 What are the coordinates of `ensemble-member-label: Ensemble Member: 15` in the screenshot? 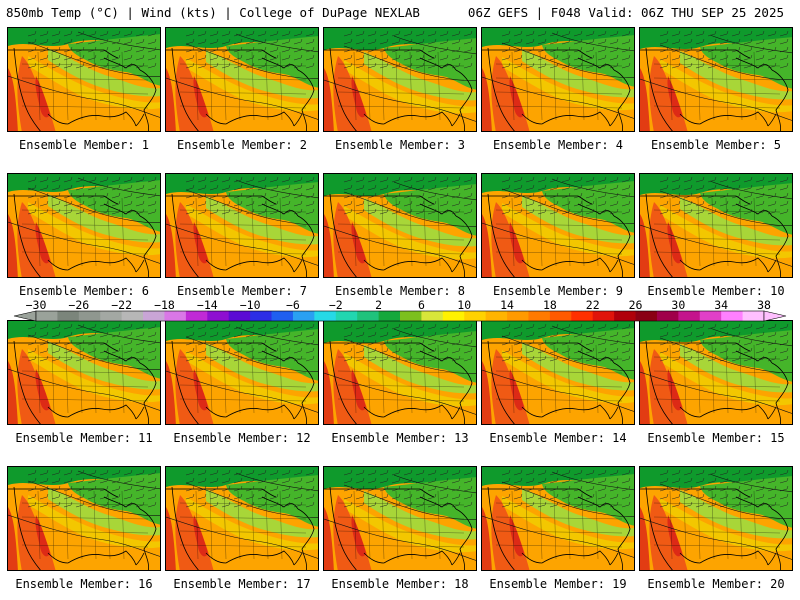 It's located at (716, 438).